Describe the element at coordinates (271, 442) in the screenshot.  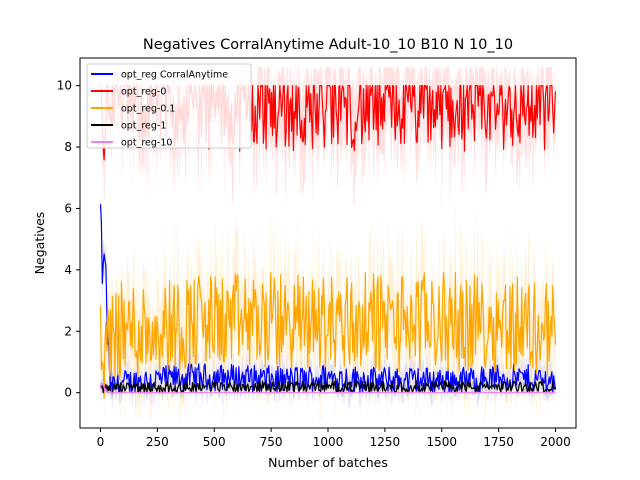
I see `x-tick-label: 750` at that location.